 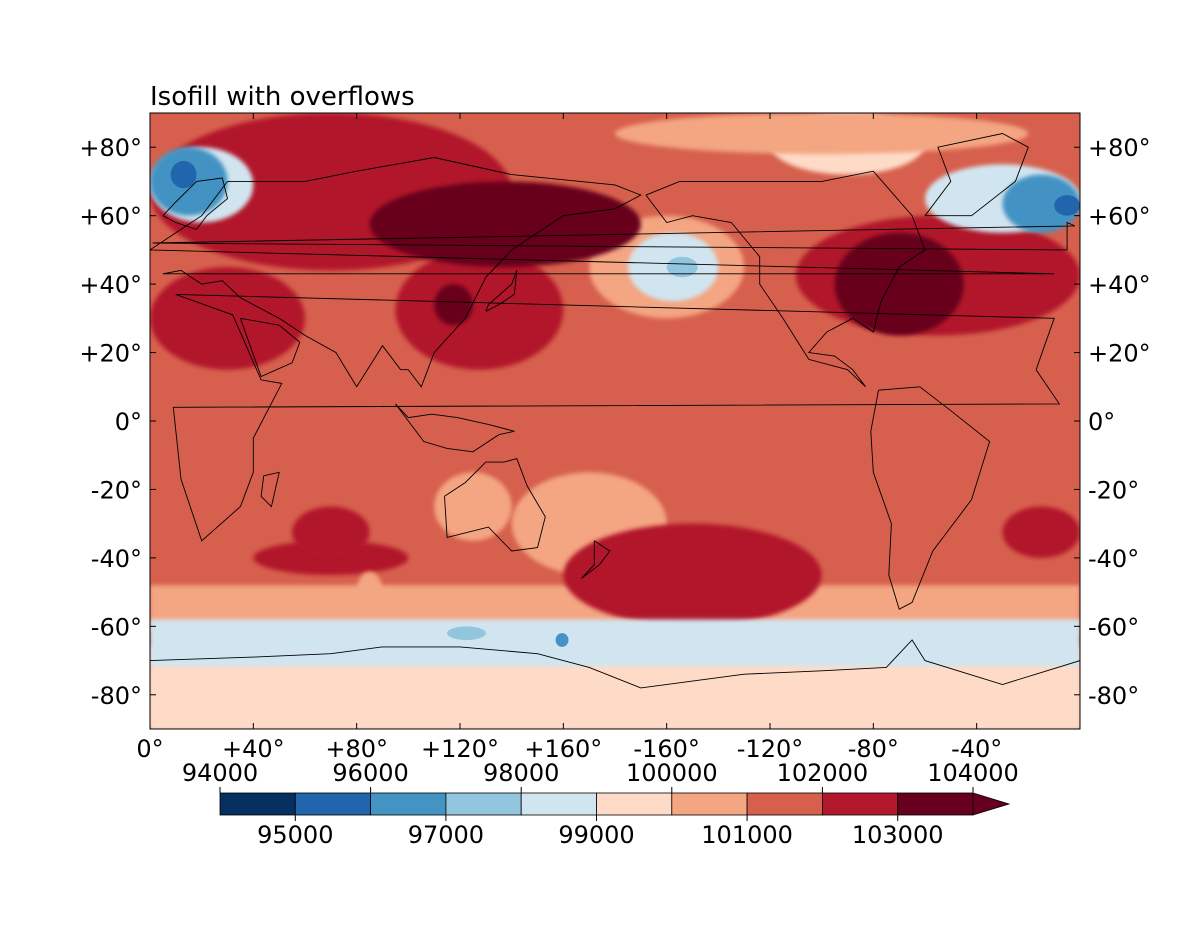 What do you see at coordinates (692, 575) in the screenshot?
I see `contour-region-south-pacific-highs` at bounding box center [692, 575].